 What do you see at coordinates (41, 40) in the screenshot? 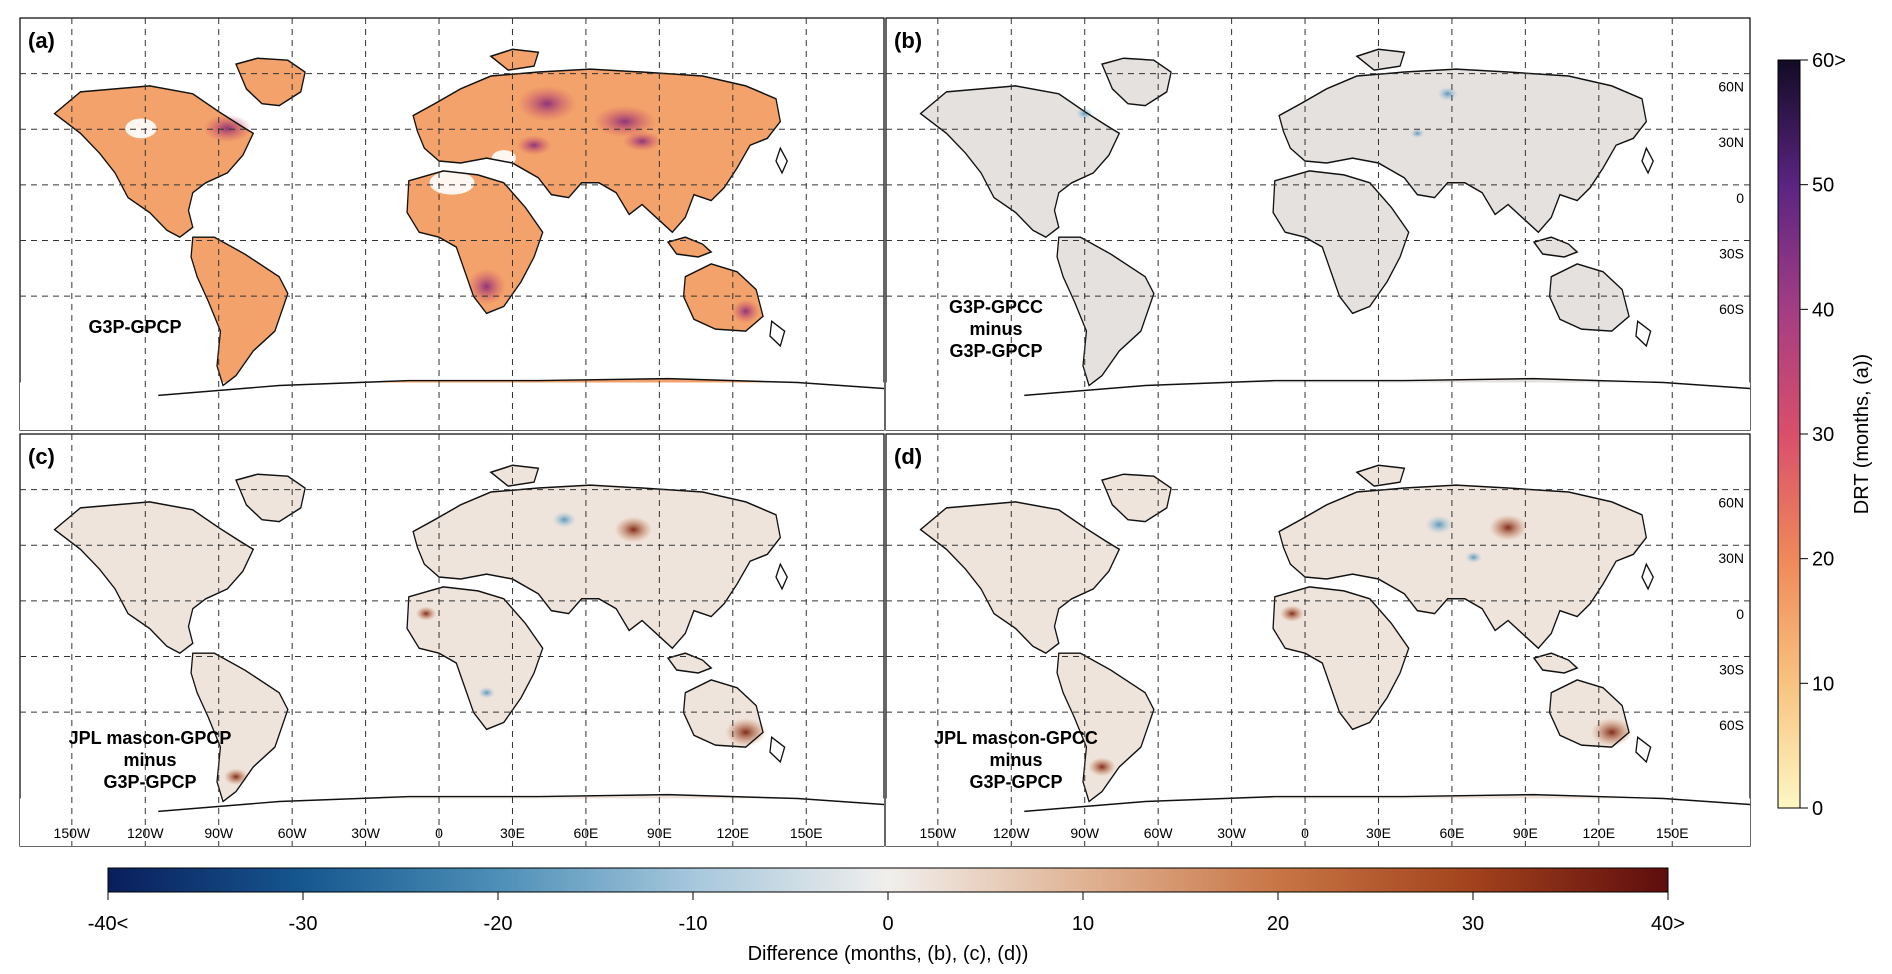
I see `panel-tag: (a)` at bounding box center [41, 40].